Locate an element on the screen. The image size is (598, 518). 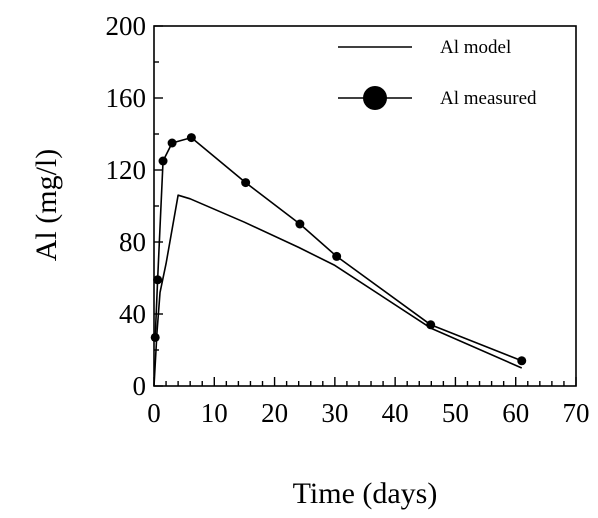
x-axis-label: Time (days) is located at coordinates (365, 493).